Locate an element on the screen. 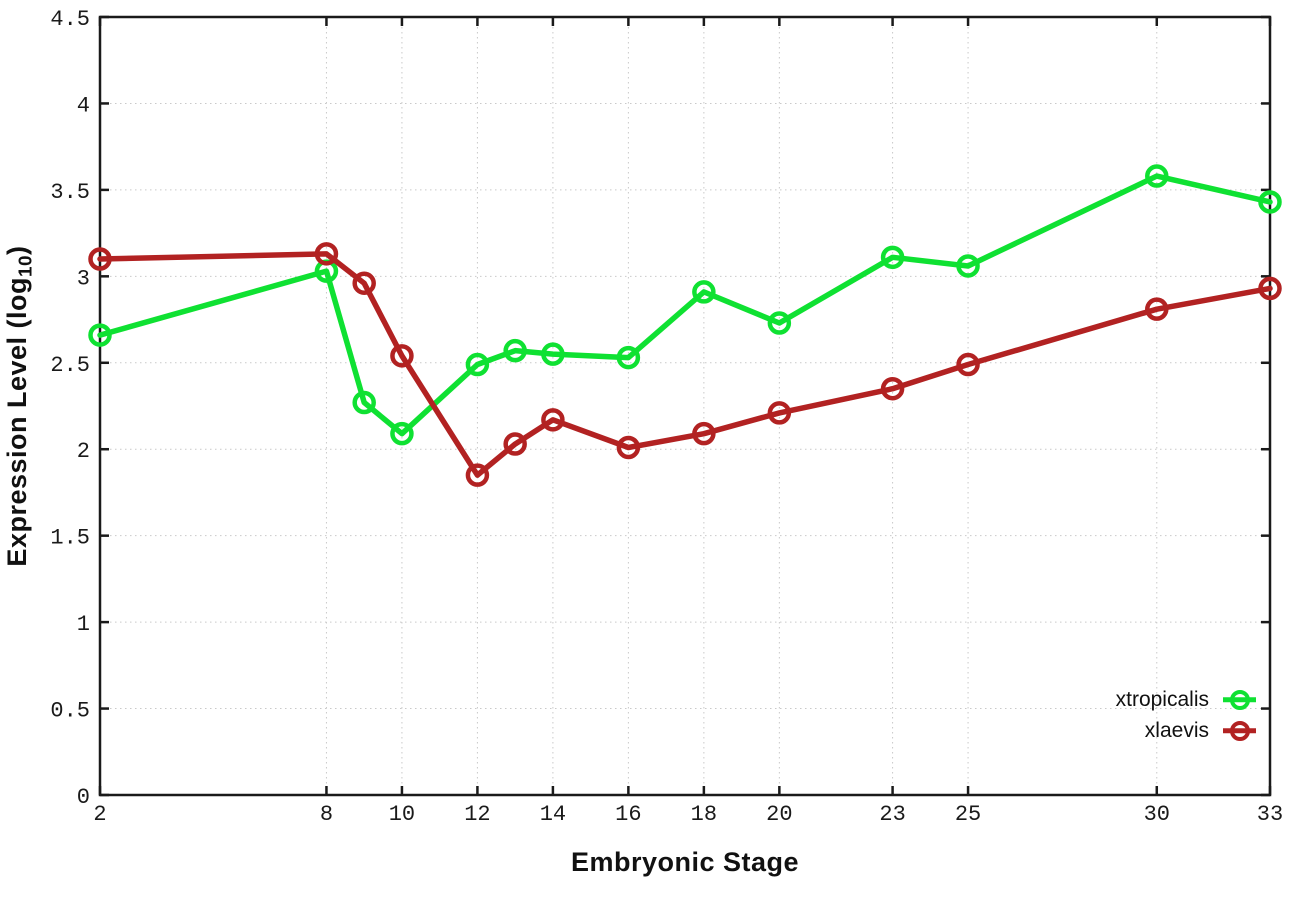  legend: xtropicalis xlaevis is located at coordinates (1186, 715).